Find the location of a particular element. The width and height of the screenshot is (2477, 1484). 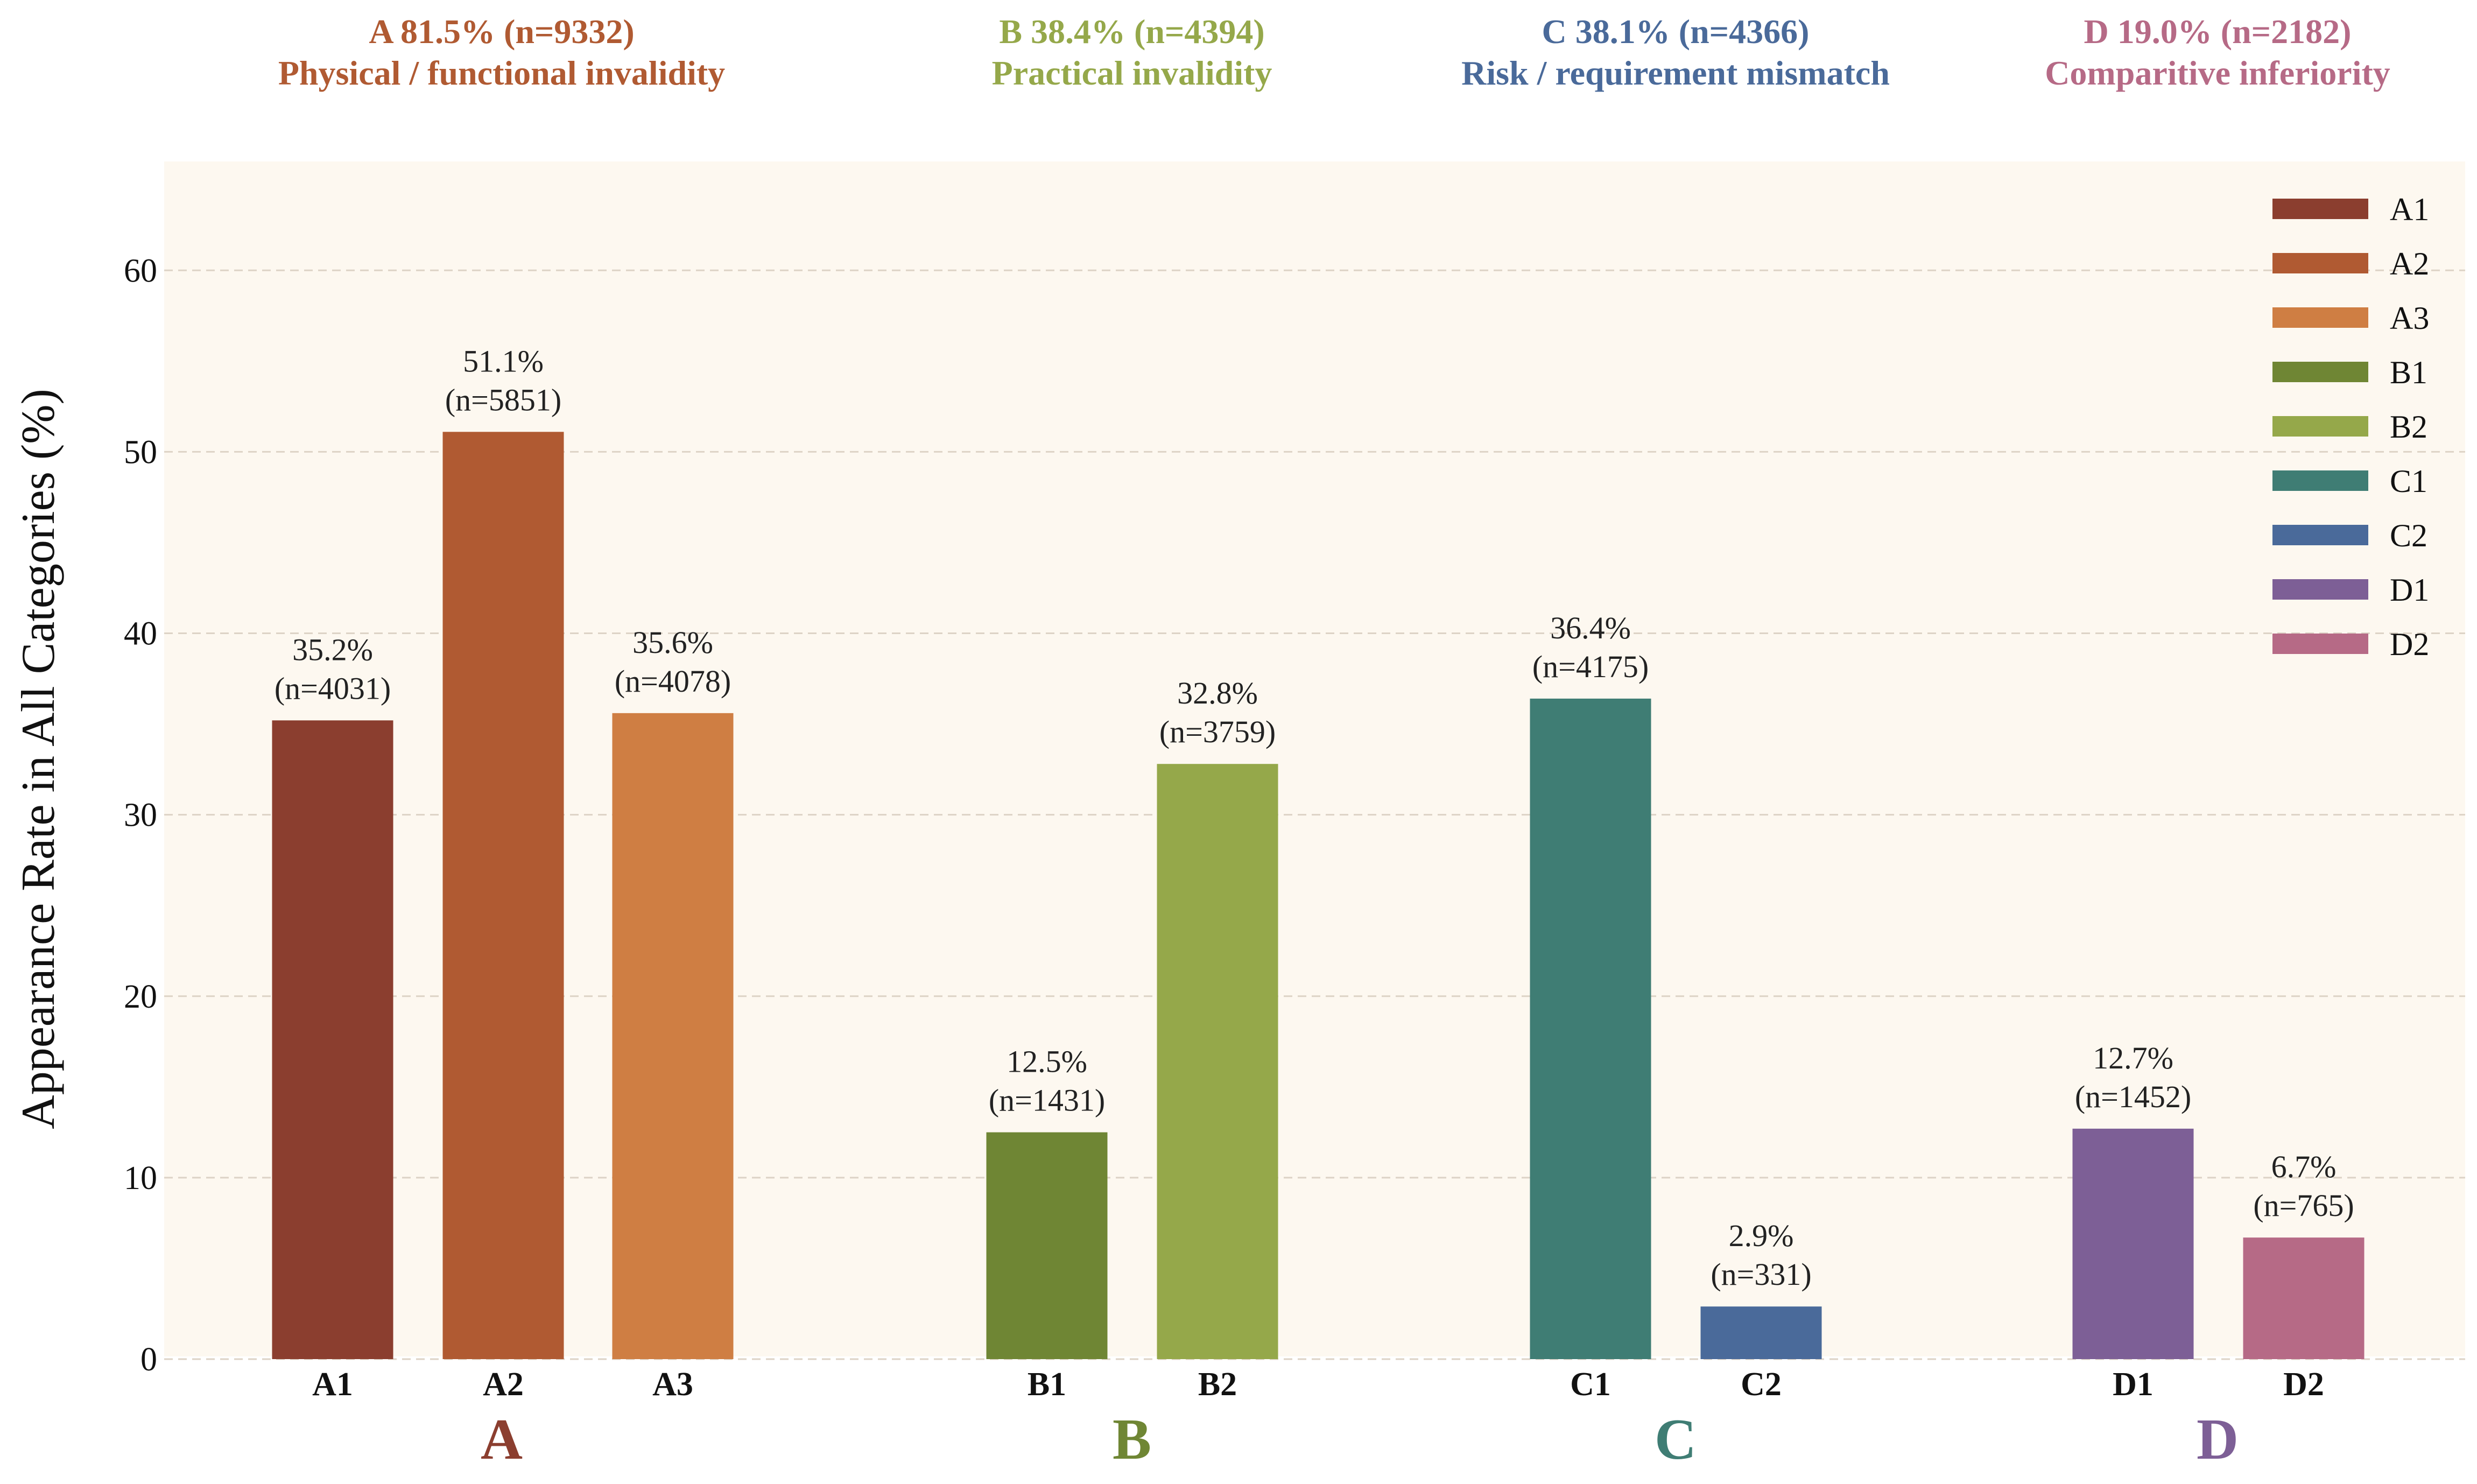

bar-value-label: 35.2% is located at coordinates (332, 649).